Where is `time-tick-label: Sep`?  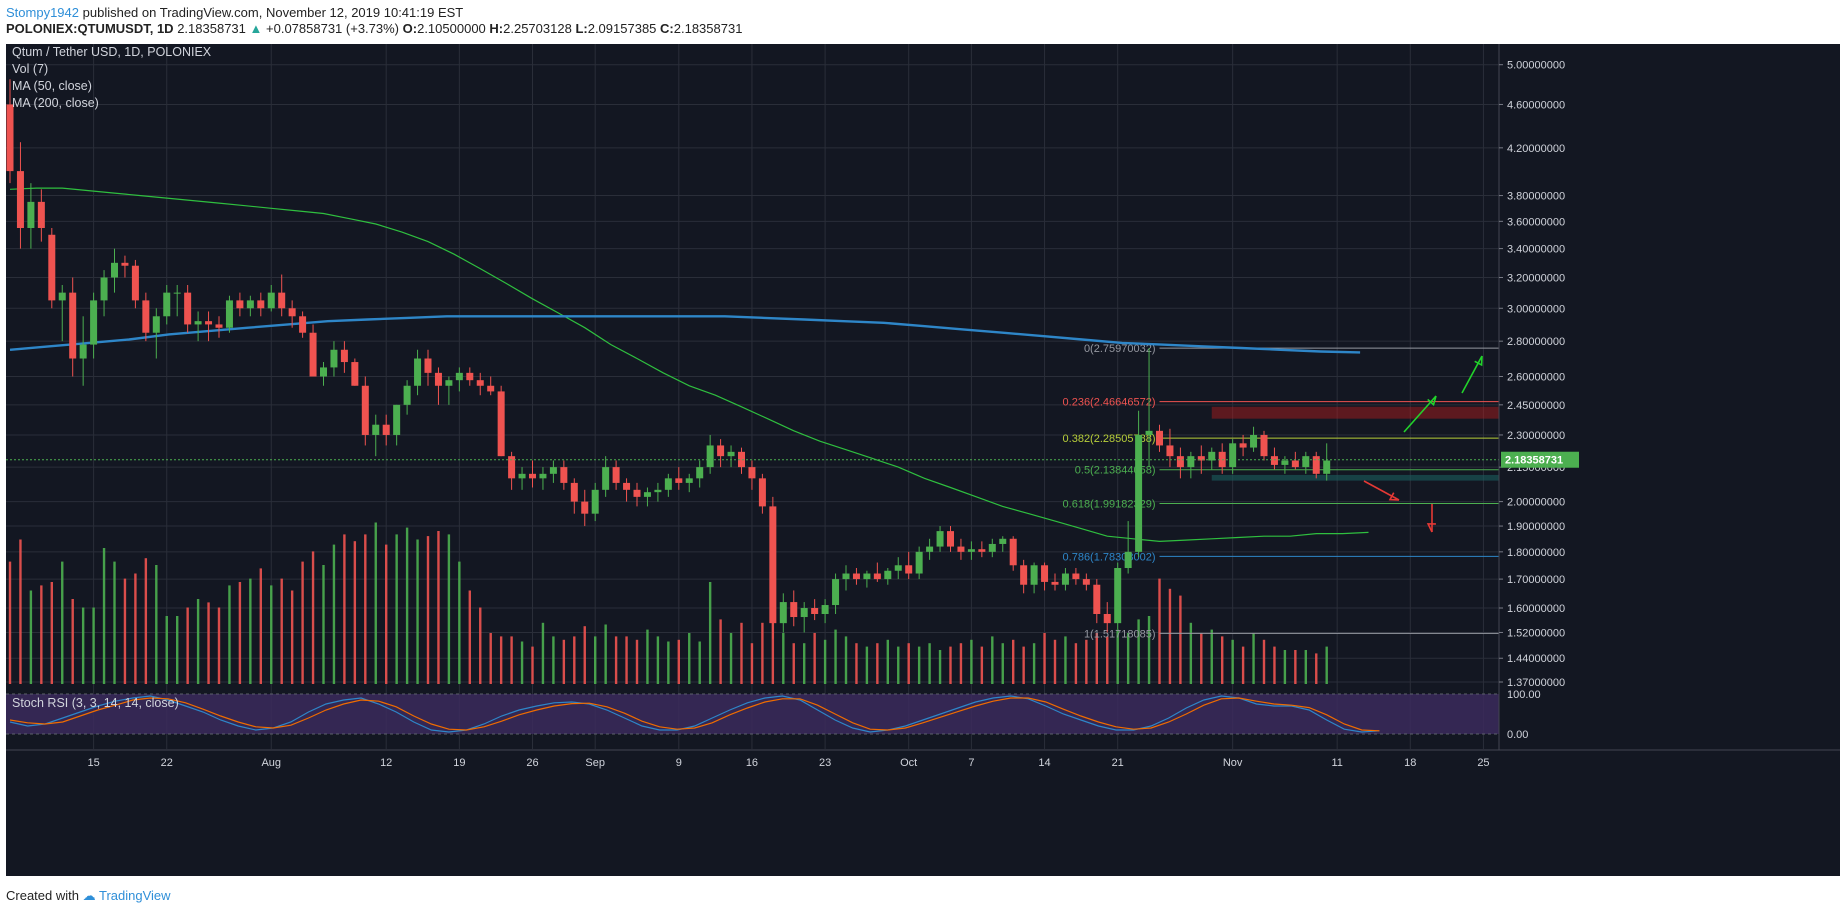
time-tick-label: Sep is located at coordinates (595, 763).